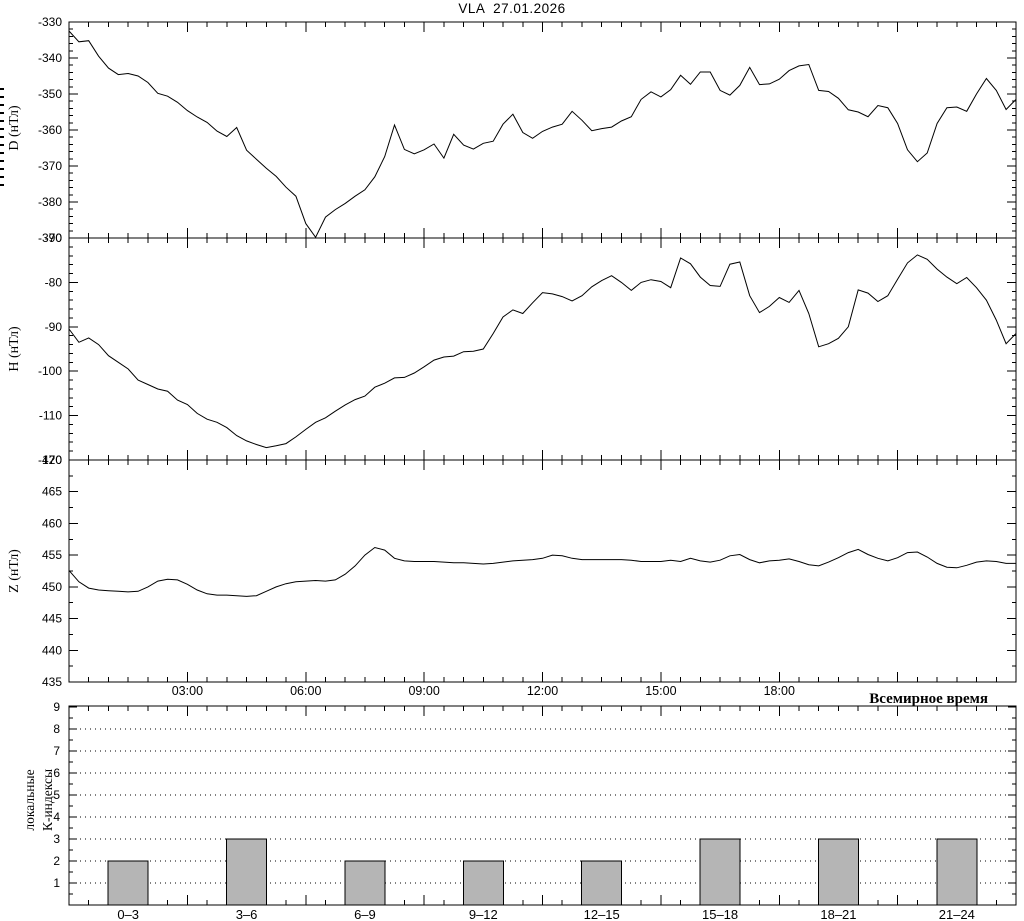 This screenshot has width=1024, height=921. Describe the element at coordinates (56, 795) in the screenshot. I see `k-y-tick-label: 5` at that location.